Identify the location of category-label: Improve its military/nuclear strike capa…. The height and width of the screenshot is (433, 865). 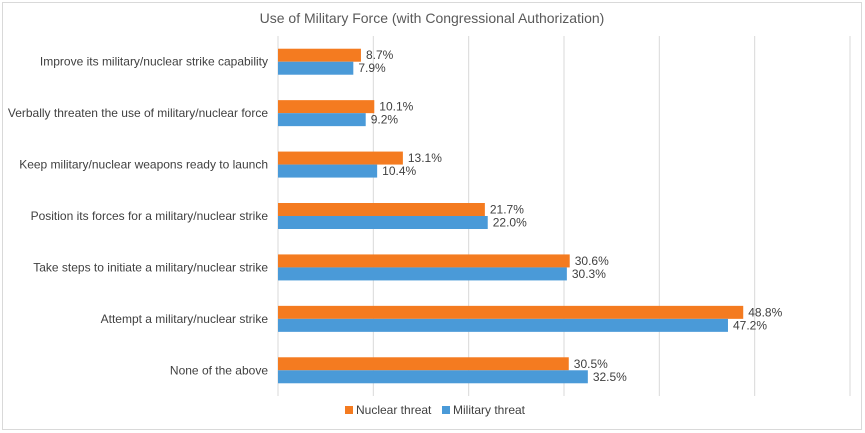
(154, 62).